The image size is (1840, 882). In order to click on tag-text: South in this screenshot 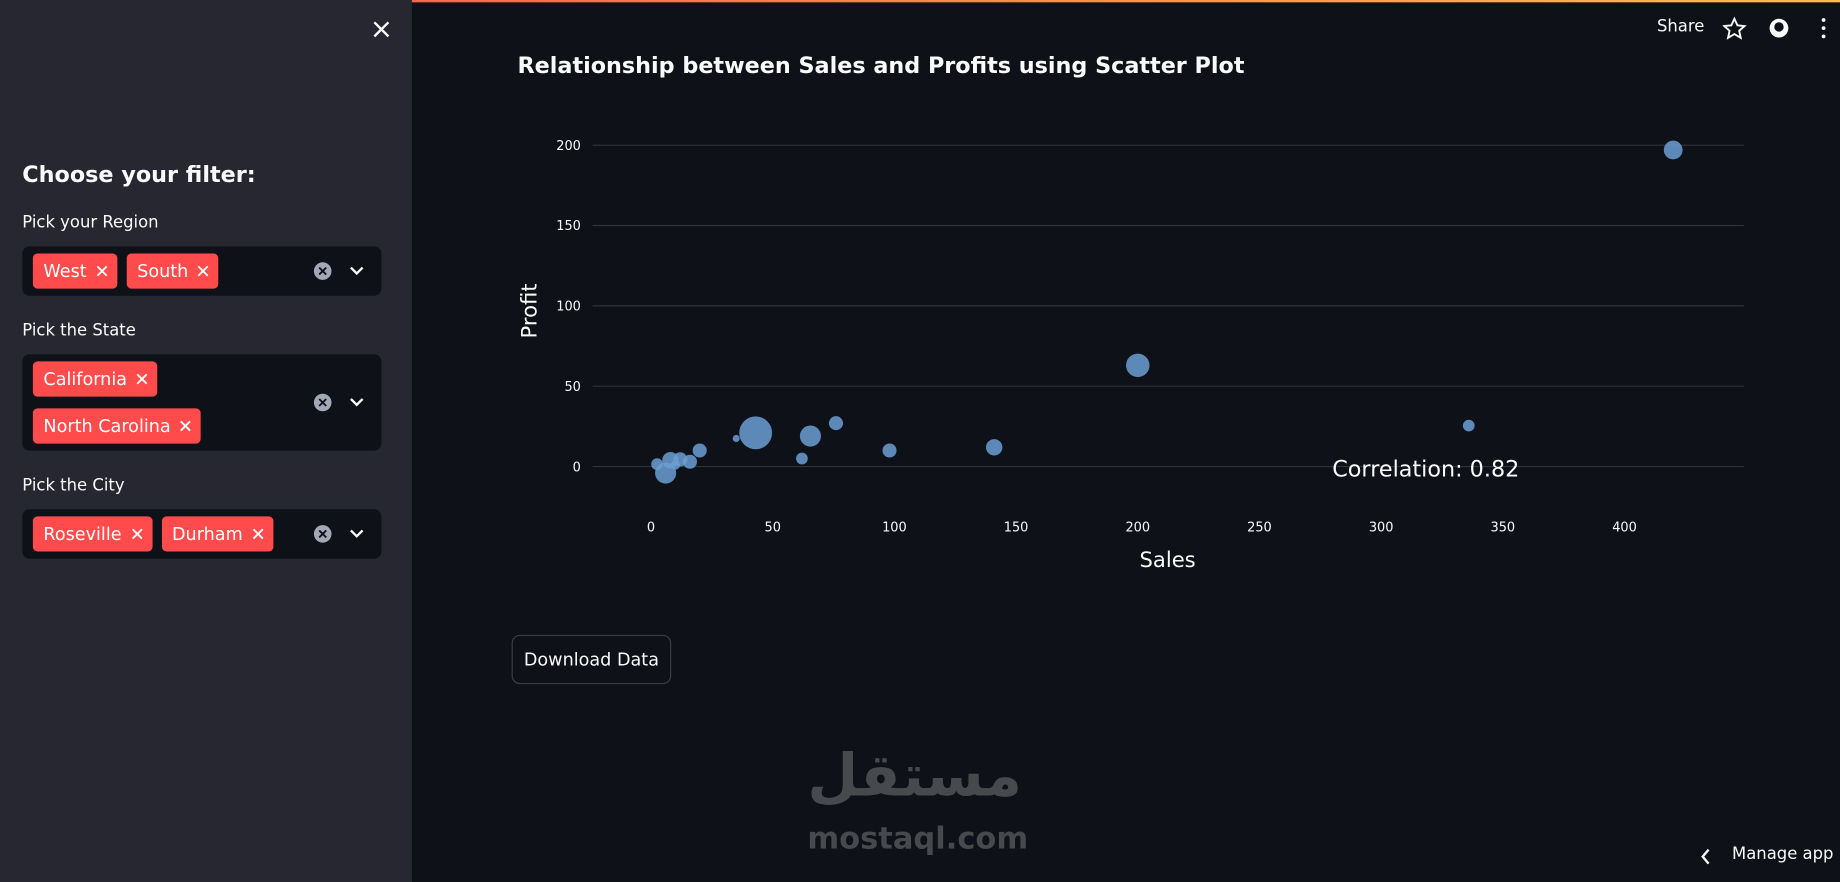, I will do `click(163, 271)`.